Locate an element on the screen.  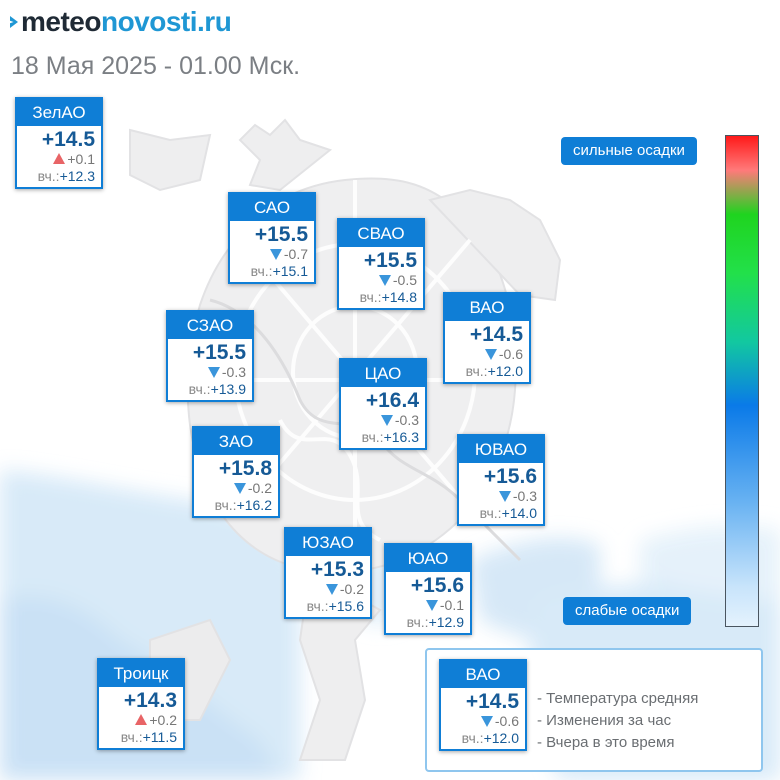
district-yesterday: вч.:+14.0 is located at coordinates (508, 513).